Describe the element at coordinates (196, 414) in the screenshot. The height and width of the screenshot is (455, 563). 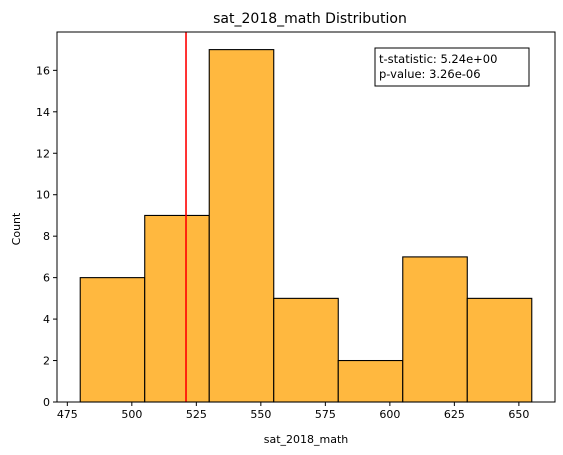
I see `x-tick-label: 525` at that location.